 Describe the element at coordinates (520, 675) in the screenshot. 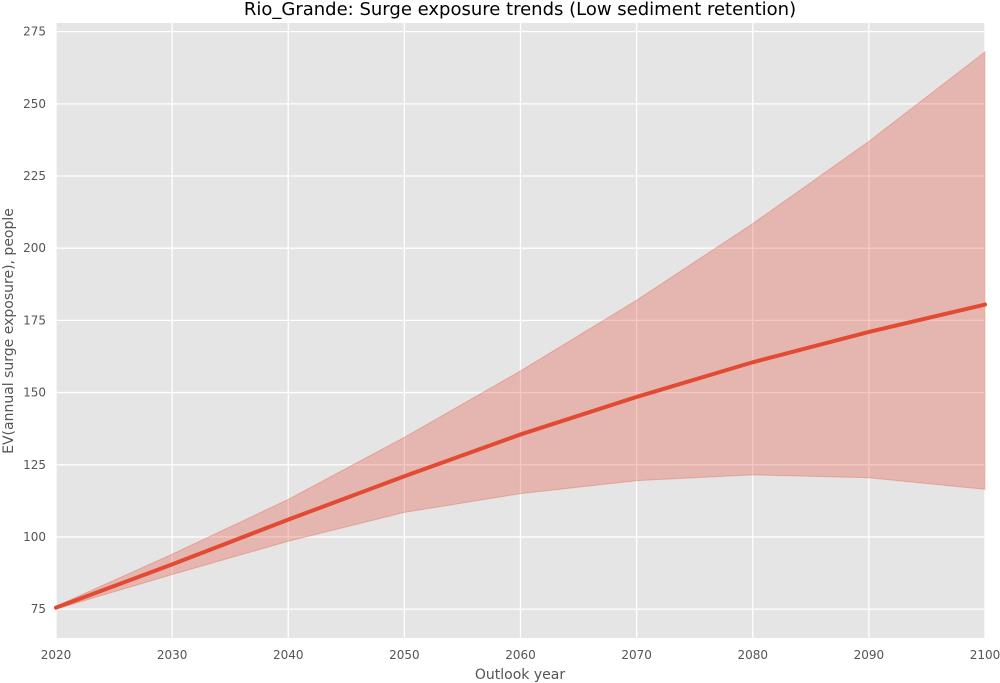

I see `x-axis-label: Outlook year` at that location.